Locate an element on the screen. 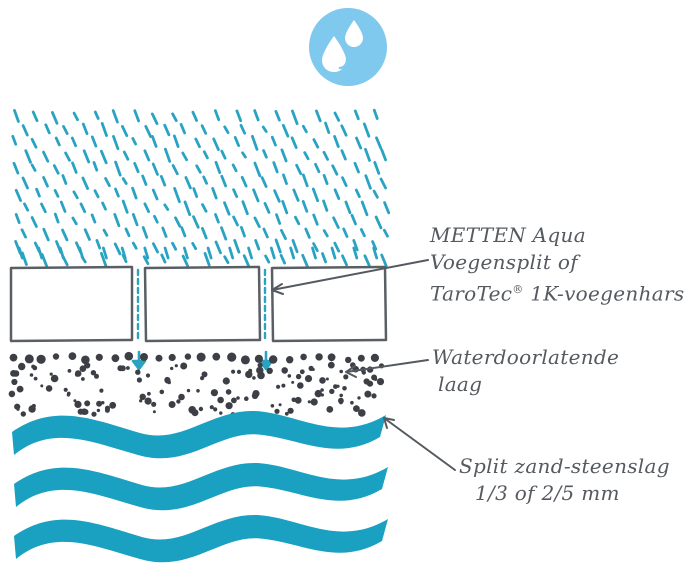  gravel-layer is located at coordinates (196, 384).